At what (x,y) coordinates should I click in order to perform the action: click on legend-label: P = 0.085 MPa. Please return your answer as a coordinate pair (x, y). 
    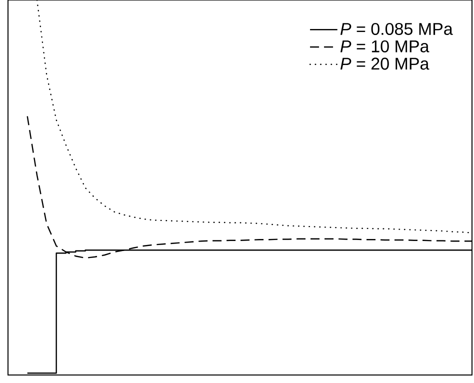
    Looking at the image, I should click on (396, 28).